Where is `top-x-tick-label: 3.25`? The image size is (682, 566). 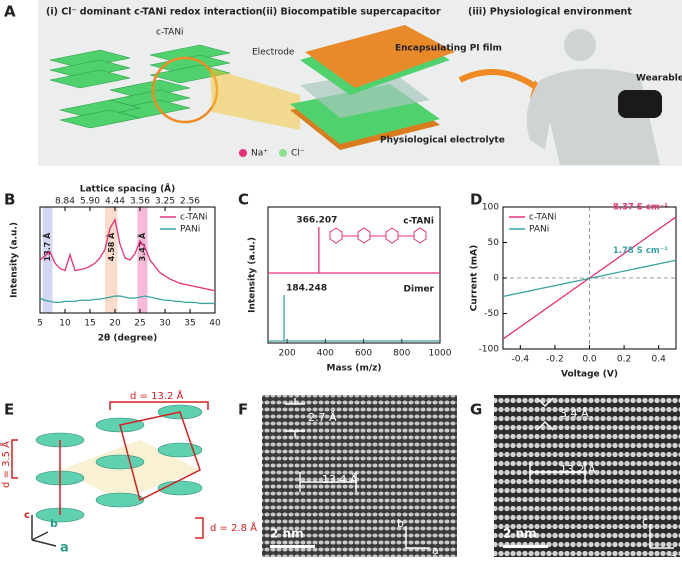
top-x-tick-label: 3.25 is located at coordinates (165, 202).